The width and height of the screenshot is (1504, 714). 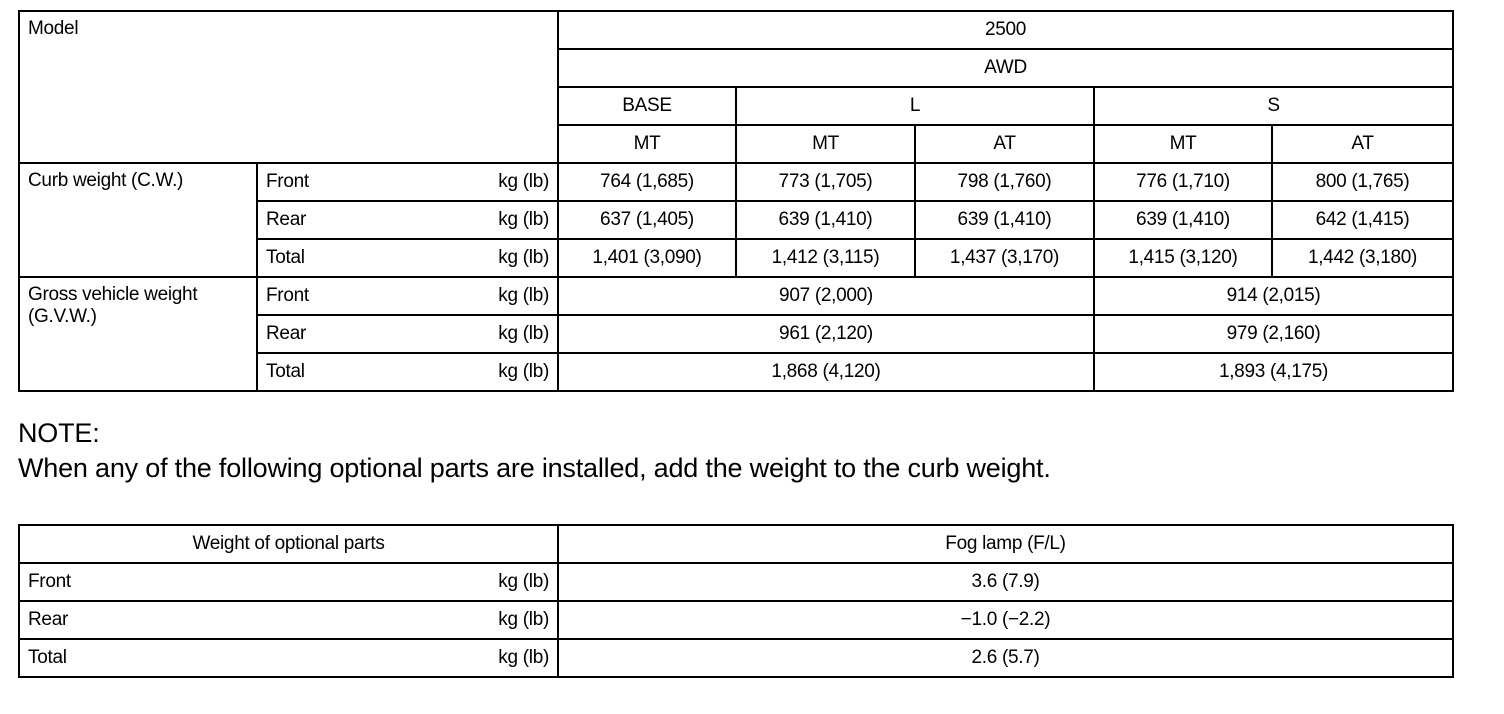 I want to click on table-row: Rear kg (lb) 961 (2,120) 979 (2,160), so click(x=737, y=334).